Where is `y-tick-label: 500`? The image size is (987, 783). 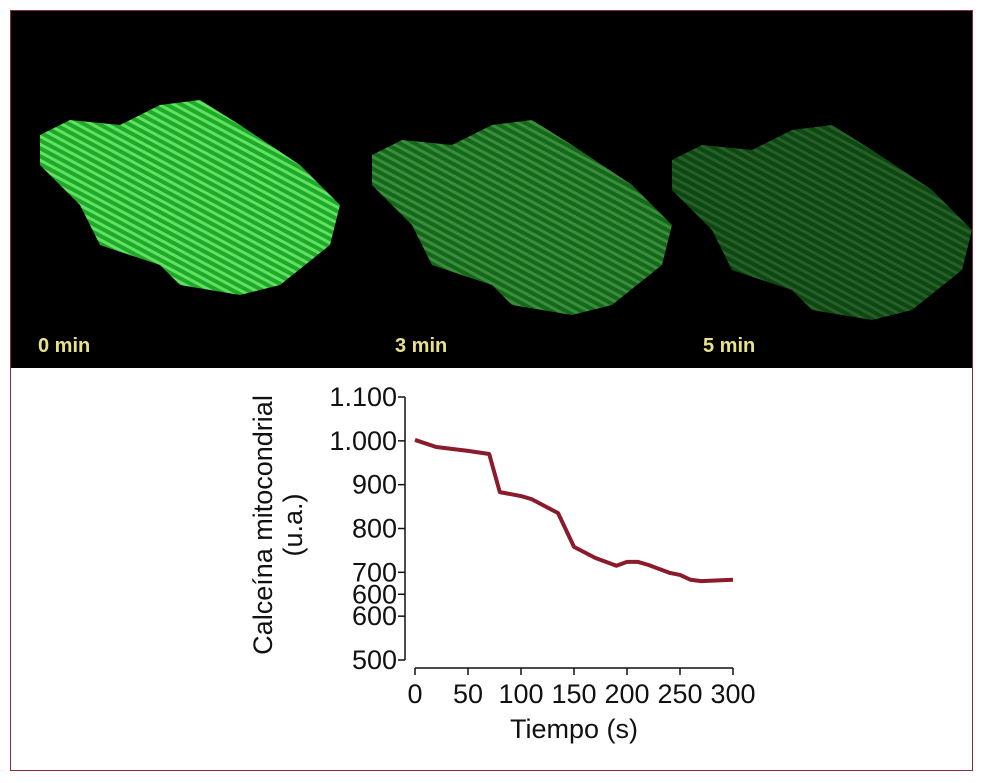 y-tick-label: 500 is located at coordinates (374, 660).